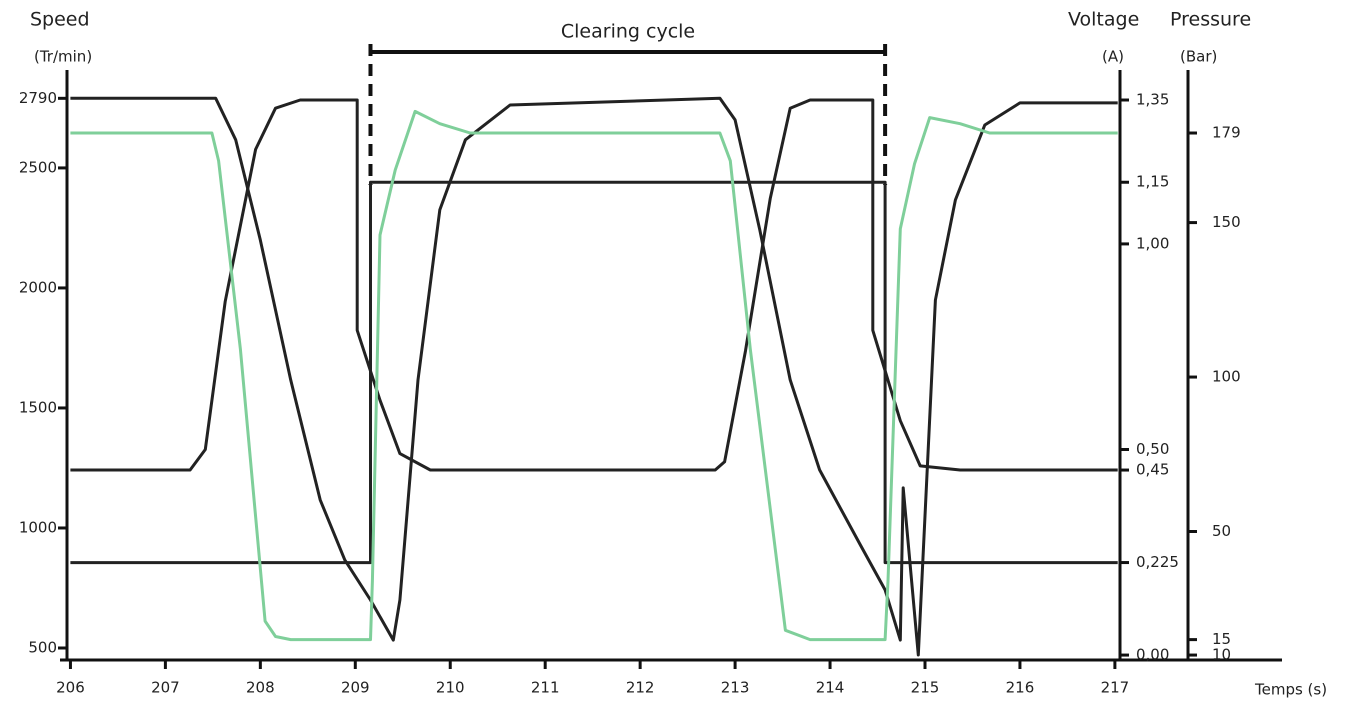 The width and height of the screenshot is (1355, 704). I want to click on y-axis-unit: (Tr/min), so click(63, 57).